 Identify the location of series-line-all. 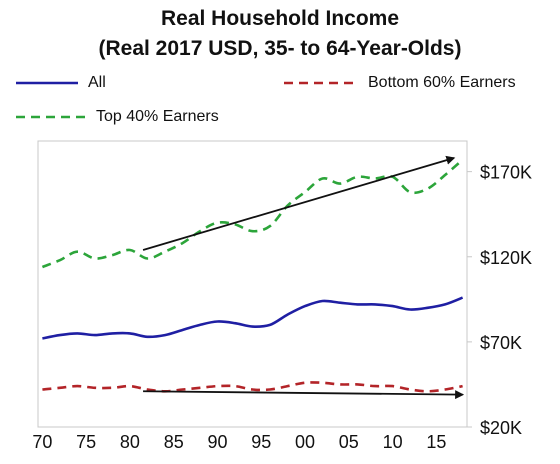
(253, 318).